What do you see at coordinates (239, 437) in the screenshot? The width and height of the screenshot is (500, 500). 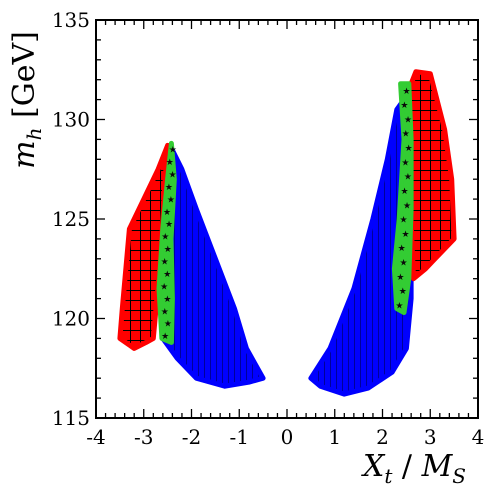 I see `x-tick-label: -1` at bounding box center [239, 437].